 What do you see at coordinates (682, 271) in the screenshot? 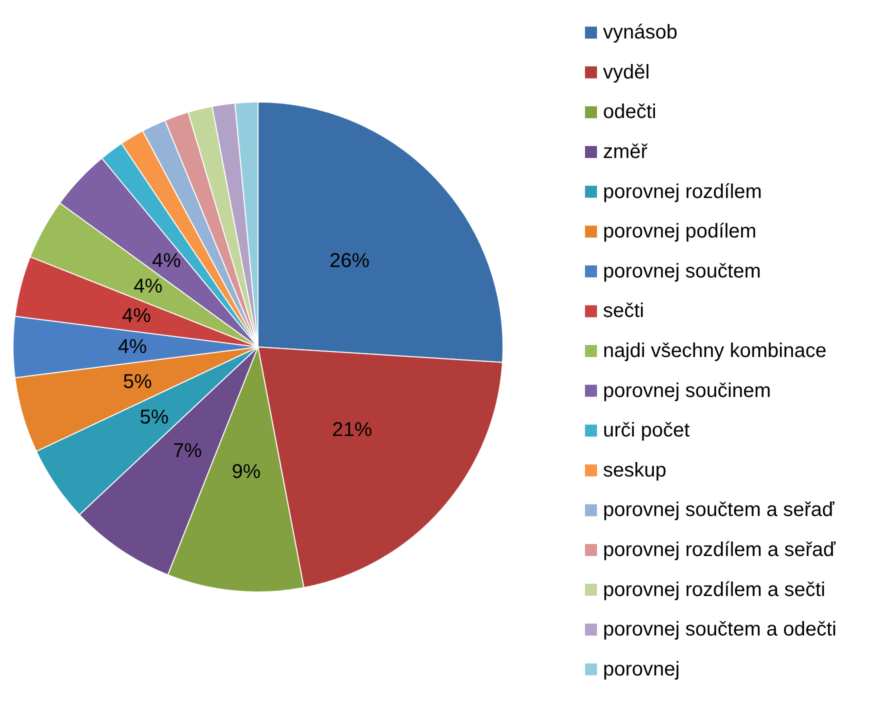
I see `legend-label: porovnej součtem` at bounding box center [682, 271].